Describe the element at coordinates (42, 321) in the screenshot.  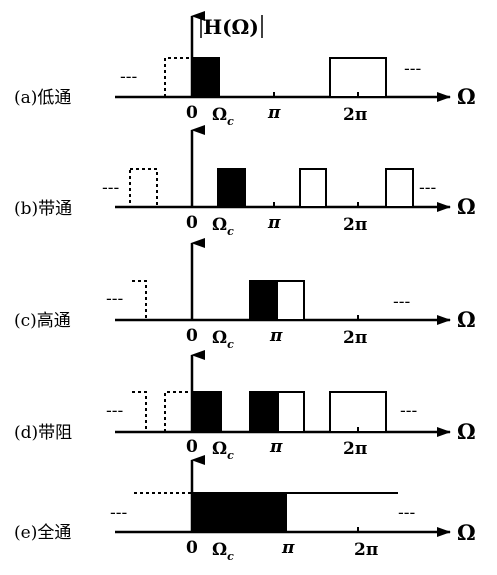
I see `panel-label: (c)高通` at that location.